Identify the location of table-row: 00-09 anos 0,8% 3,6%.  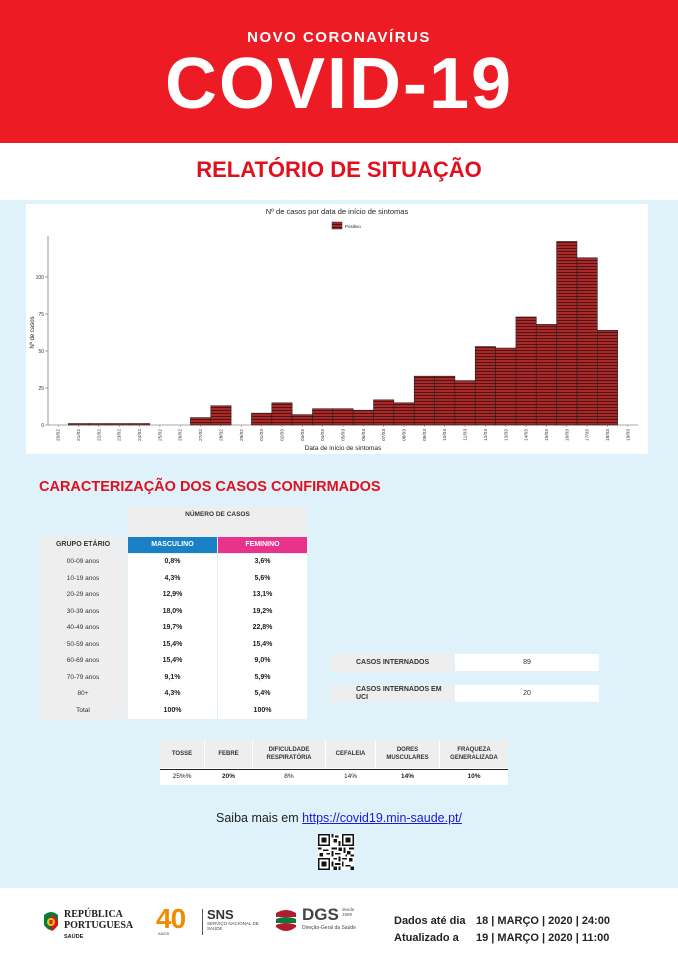
(173, 562).